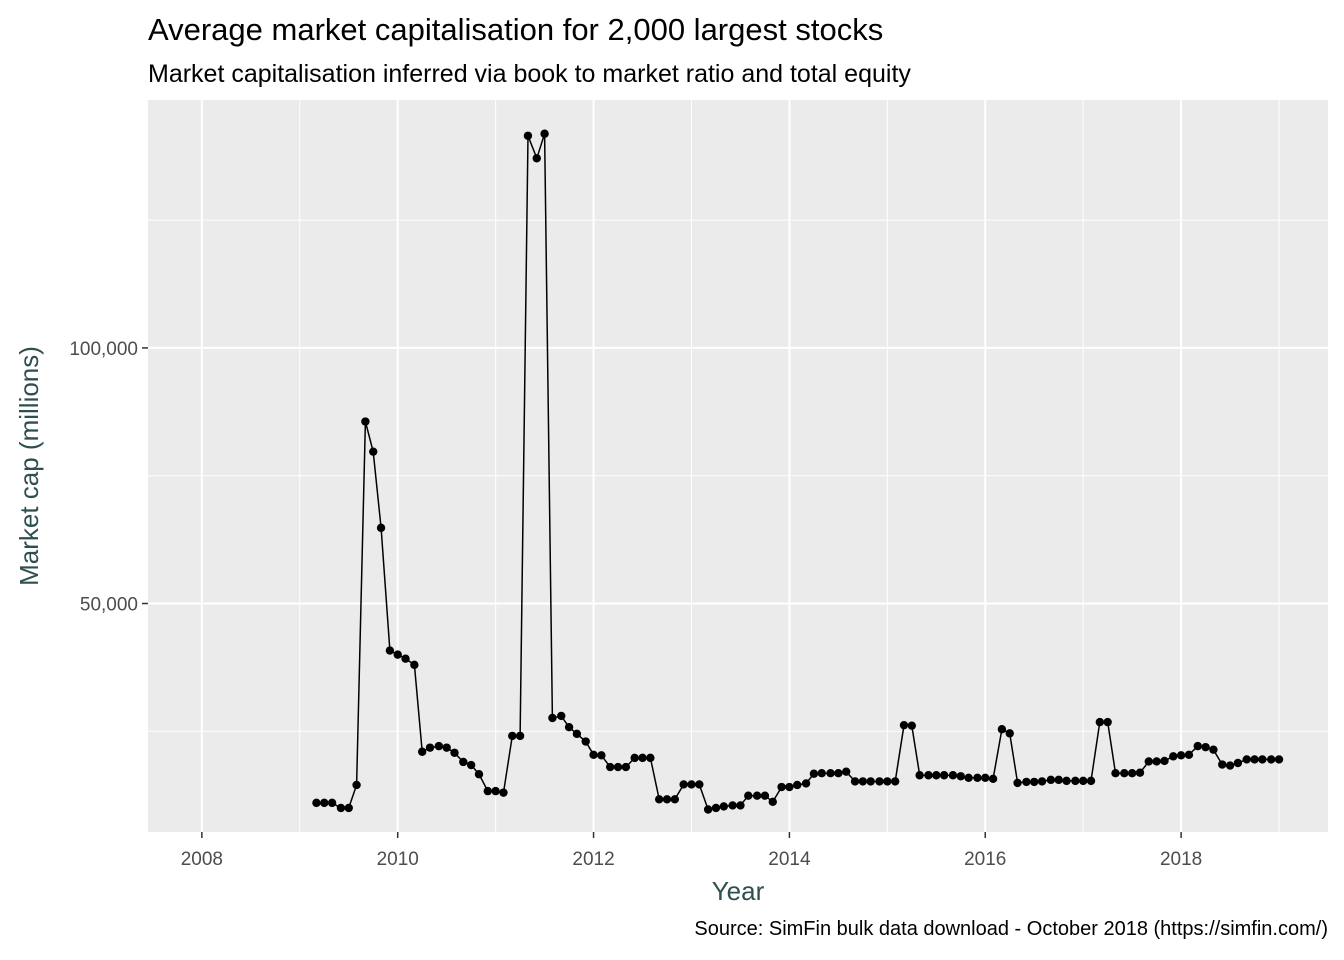  What do you see at coordinates (593, 859) in the screenshot?
I see `x-tick-label: 2012` at bounding box center [593, 859].